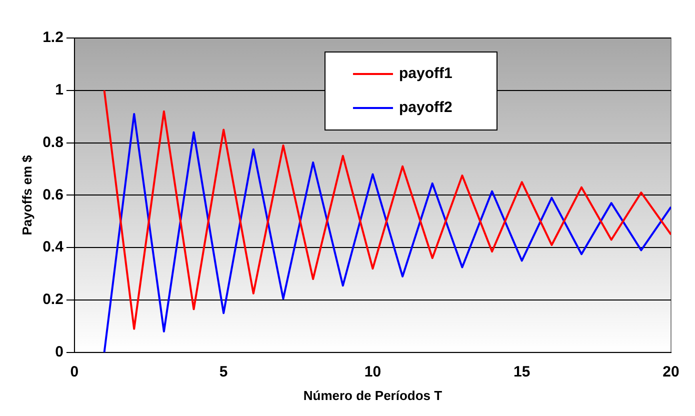 Image resolution: width=695 pixels, height=416 pixels. Describe the element at coordinates (522, 372) in the screenshot. I see `x-tick-label: 15` at that location.